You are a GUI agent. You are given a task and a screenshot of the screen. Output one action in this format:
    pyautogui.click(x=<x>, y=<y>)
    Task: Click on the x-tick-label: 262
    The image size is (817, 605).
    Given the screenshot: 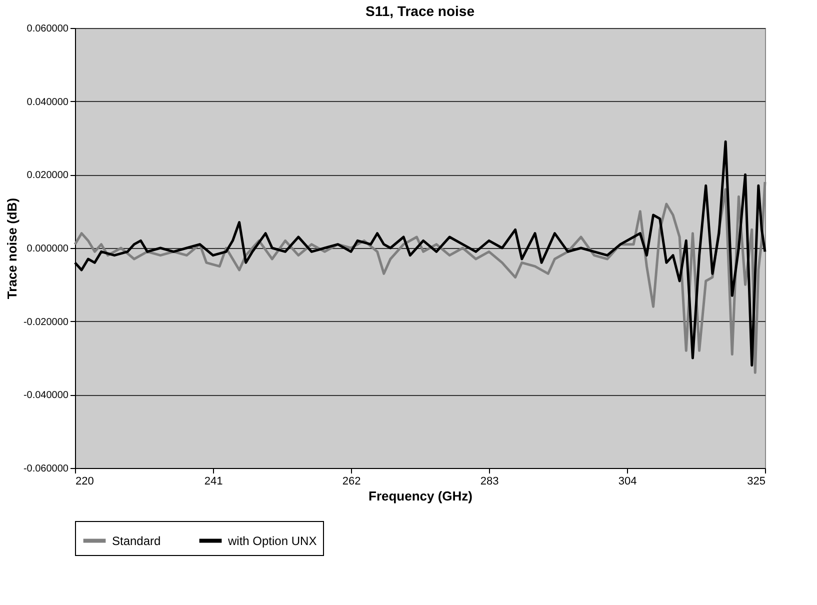 What is the action you would take?
    pyautogui.click(x=351, y=482)
    